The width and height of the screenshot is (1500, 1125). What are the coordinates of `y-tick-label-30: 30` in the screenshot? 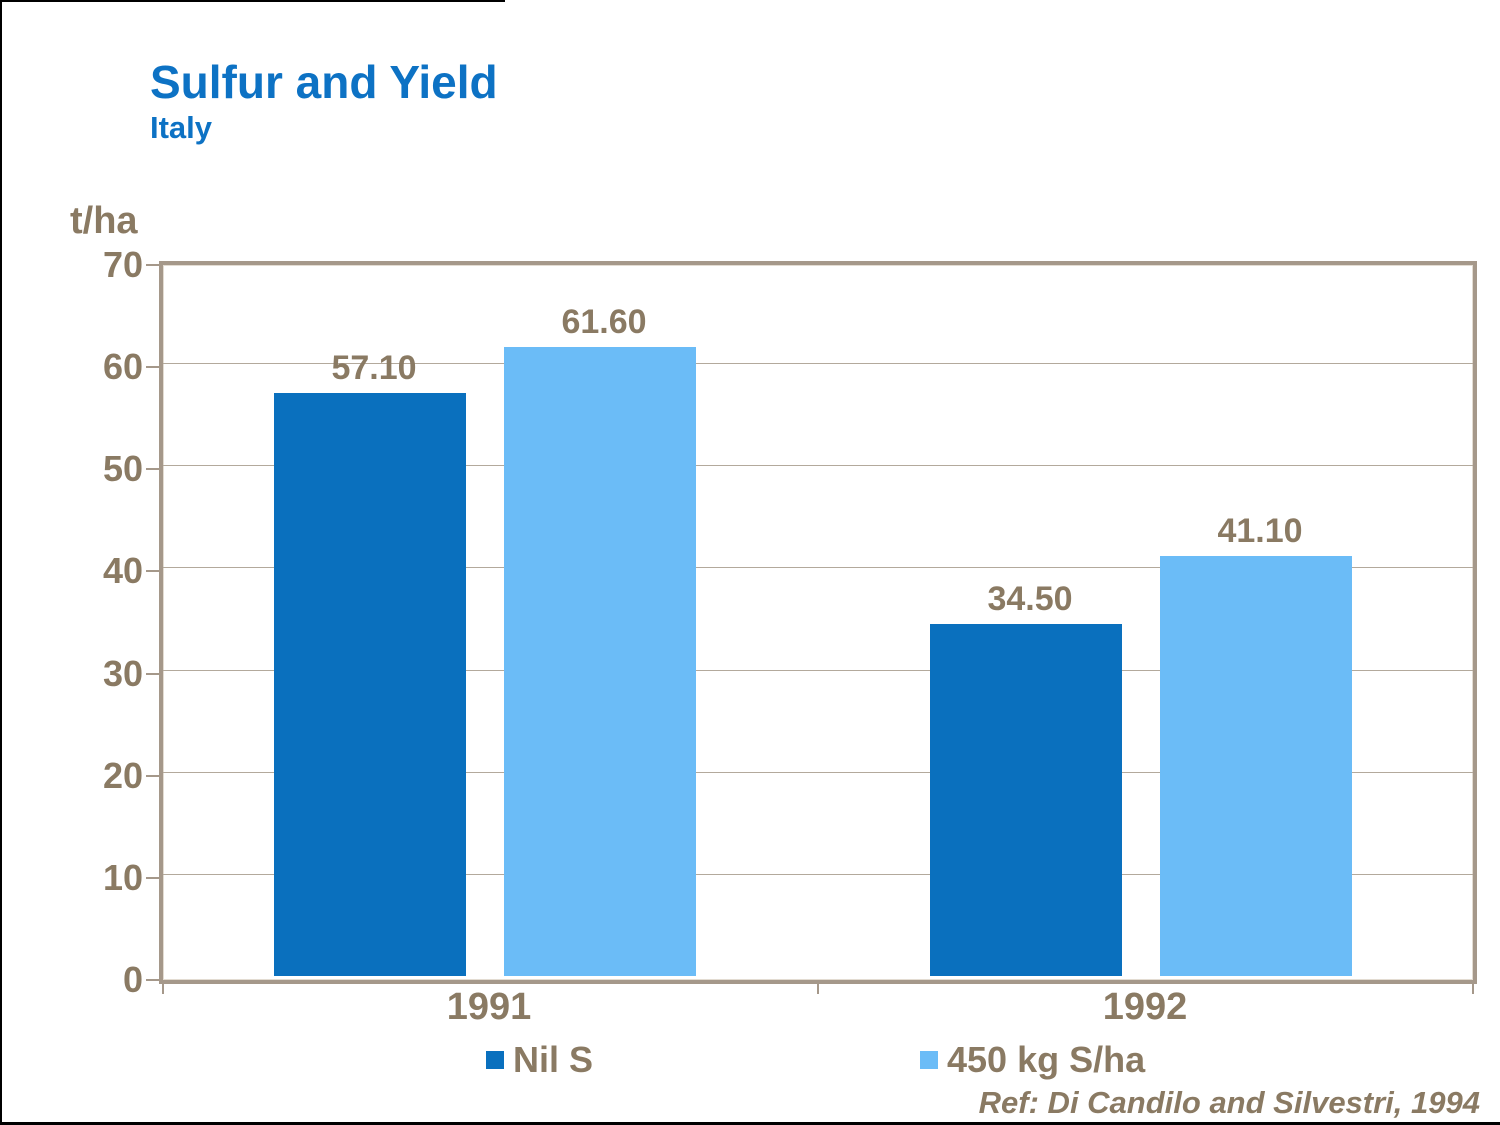 It's located at (122, 673).